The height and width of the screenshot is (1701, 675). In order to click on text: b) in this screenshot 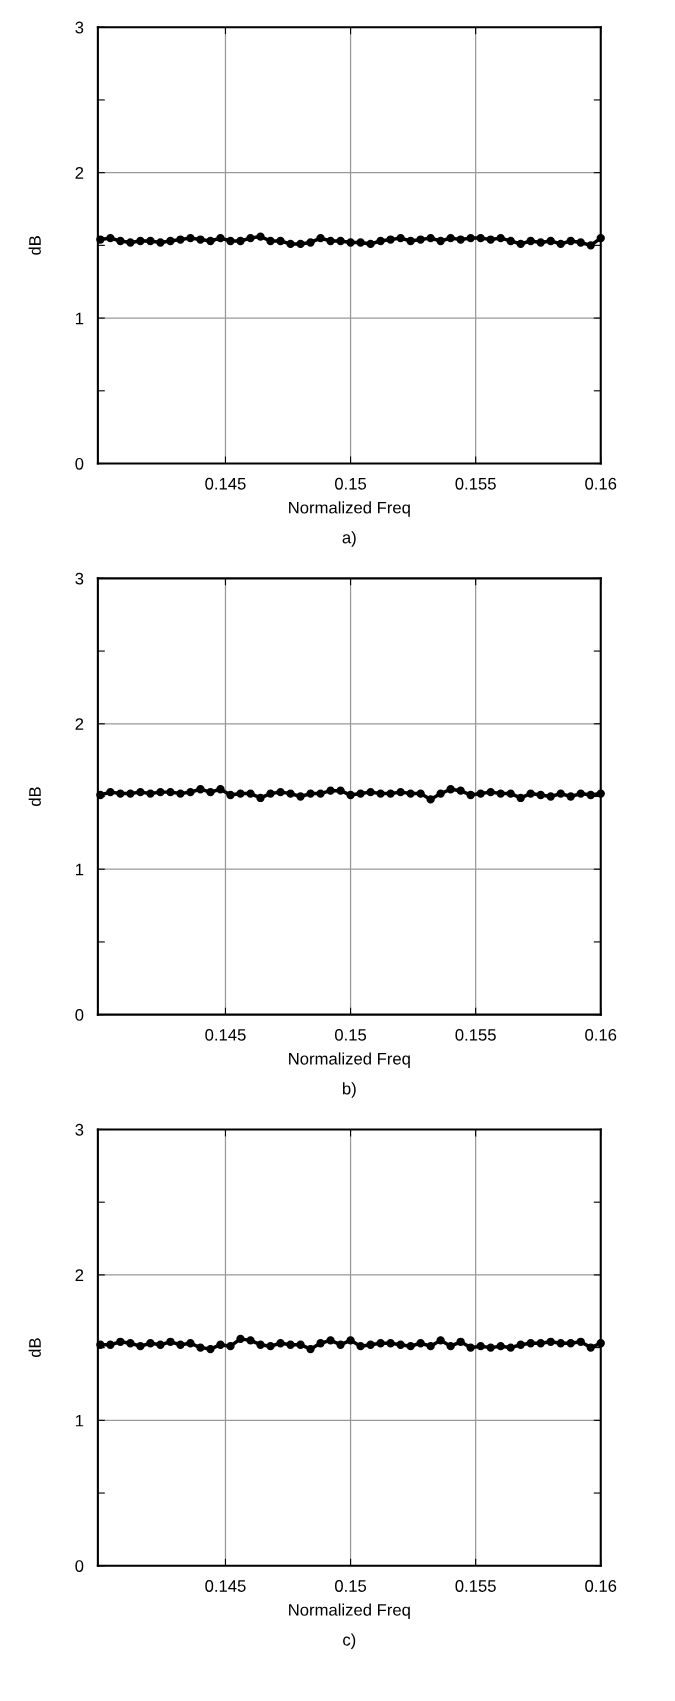, I will do `click(349, 1090)`.